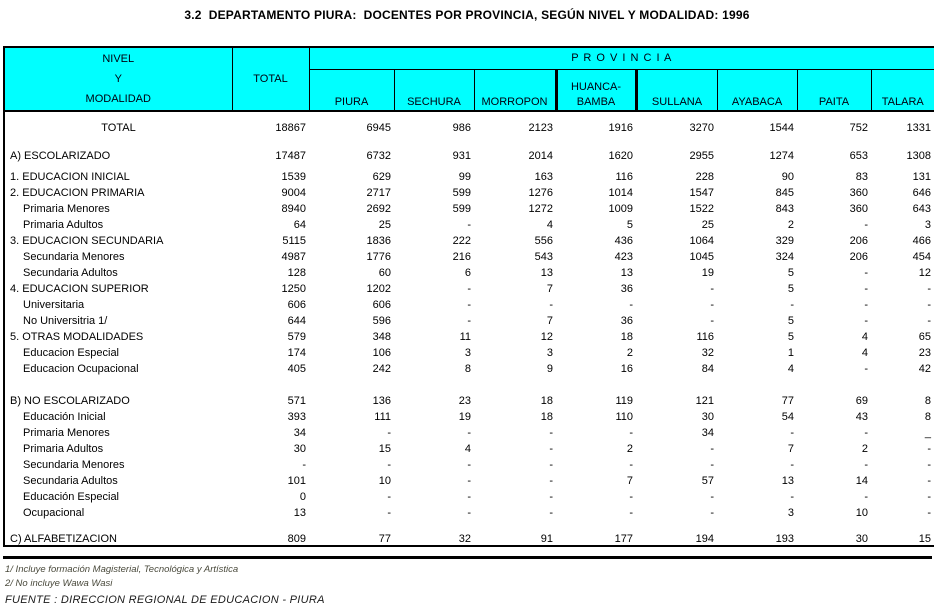 The height and width of the screenshot is (608, 934). Describe the element at coordinates (701, 209) in the screenshot. I see `cell-value: 1522` at that location.